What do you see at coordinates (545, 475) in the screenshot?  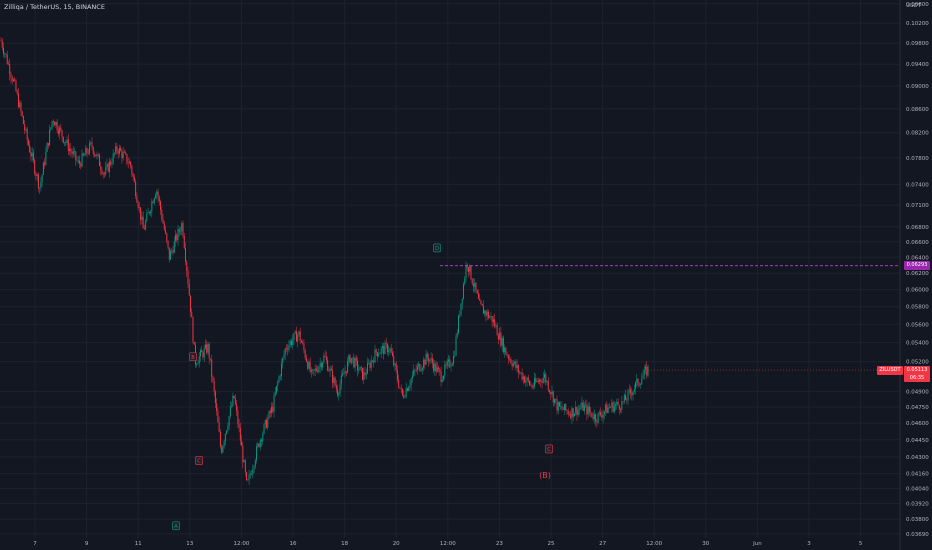 I see `wave-label-text: (B)` at bounding box center [545, 475].